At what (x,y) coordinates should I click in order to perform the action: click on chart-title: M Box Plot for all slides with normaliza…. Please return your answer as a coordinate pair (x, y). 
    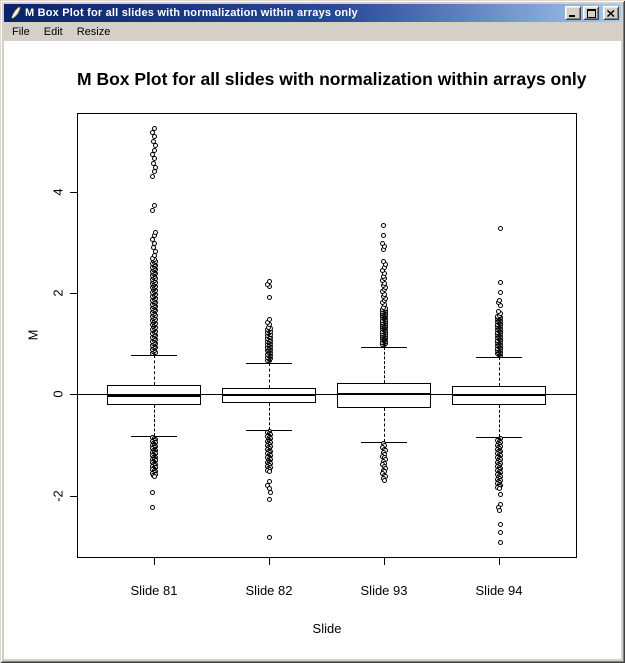
    Looking at the image, I should click on (332, 79).